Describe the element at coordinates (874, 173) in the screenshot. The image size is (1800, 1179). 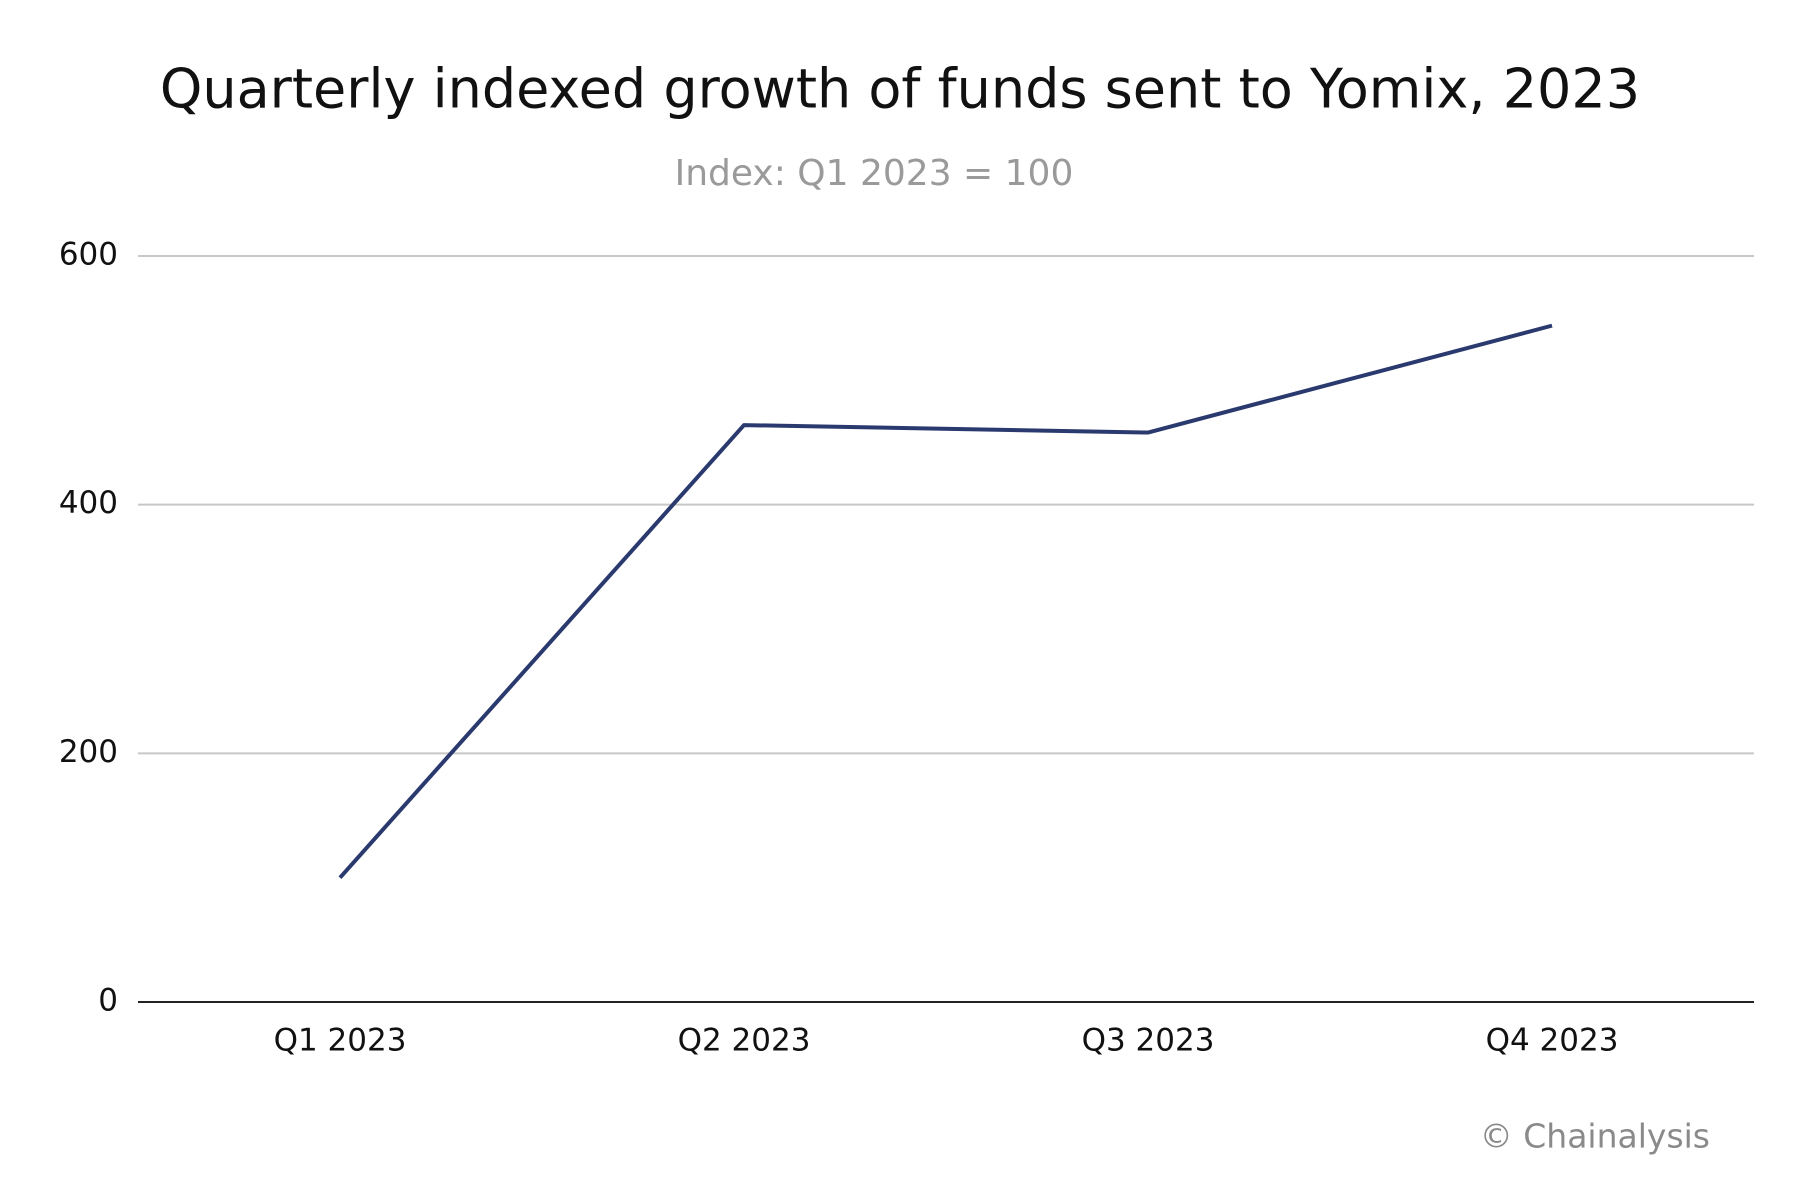
I see `chart-subtitle: Index: Q1 2023 = 100` at that location.